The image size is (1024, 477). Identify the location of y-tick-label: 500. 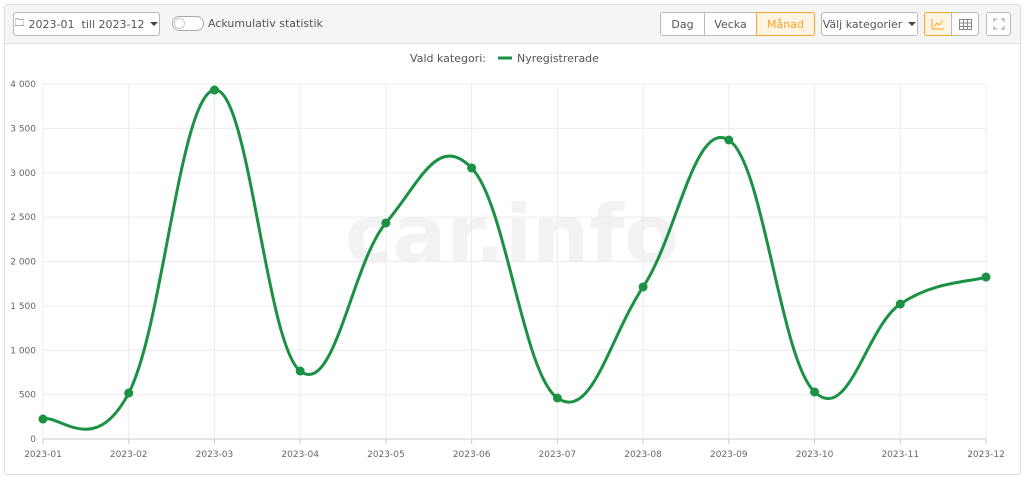
(27, 396).